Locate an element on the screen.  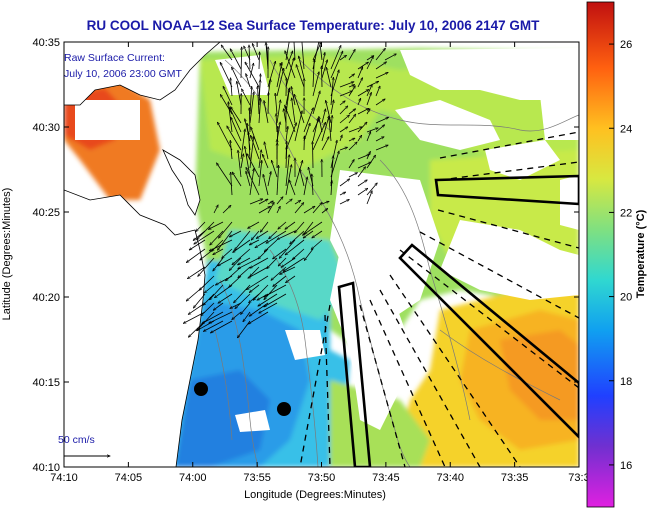
legend-line-2: July 10, 2006 23:00 GMT is located at coordinates (123, 74).